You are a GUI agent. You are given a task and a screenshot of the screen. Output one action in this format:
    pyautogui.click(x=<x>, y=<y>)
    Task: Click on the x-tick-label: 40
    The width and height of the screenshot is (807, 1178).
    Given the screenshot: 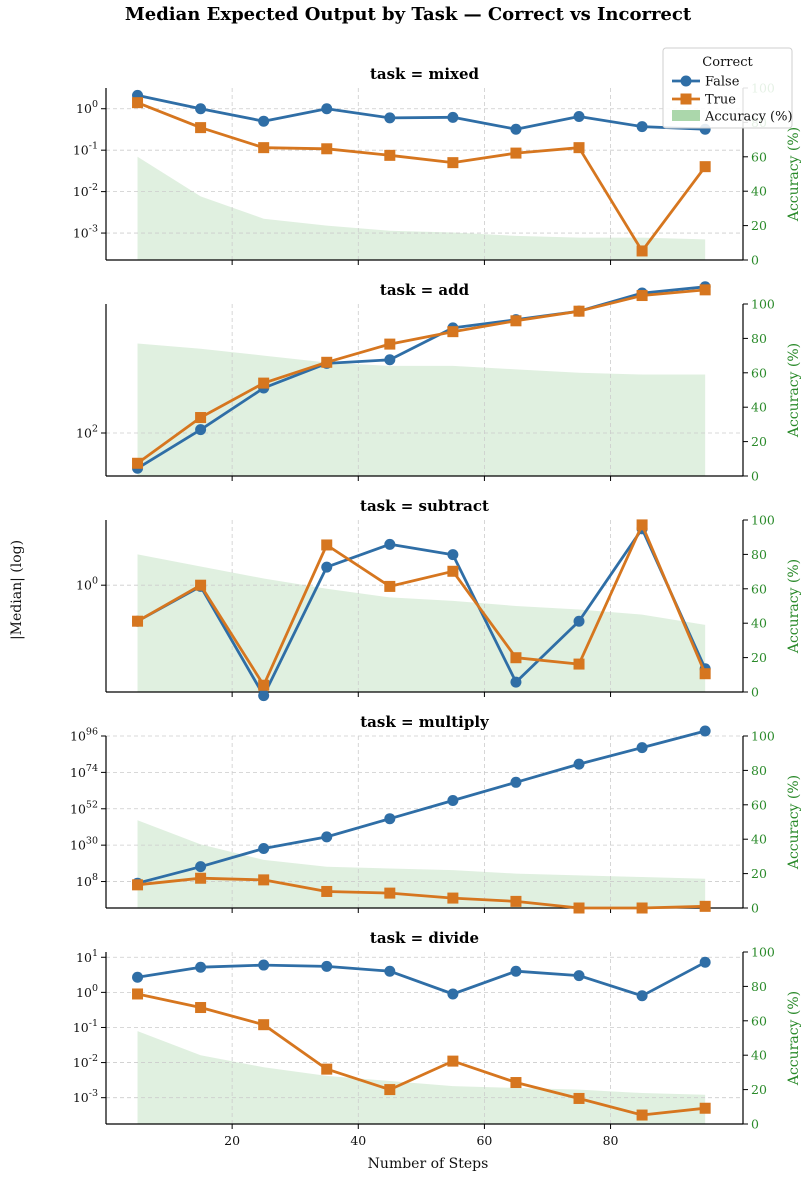 What is the action you would take?
    pyautogui.click(x=358, y=1140)
    